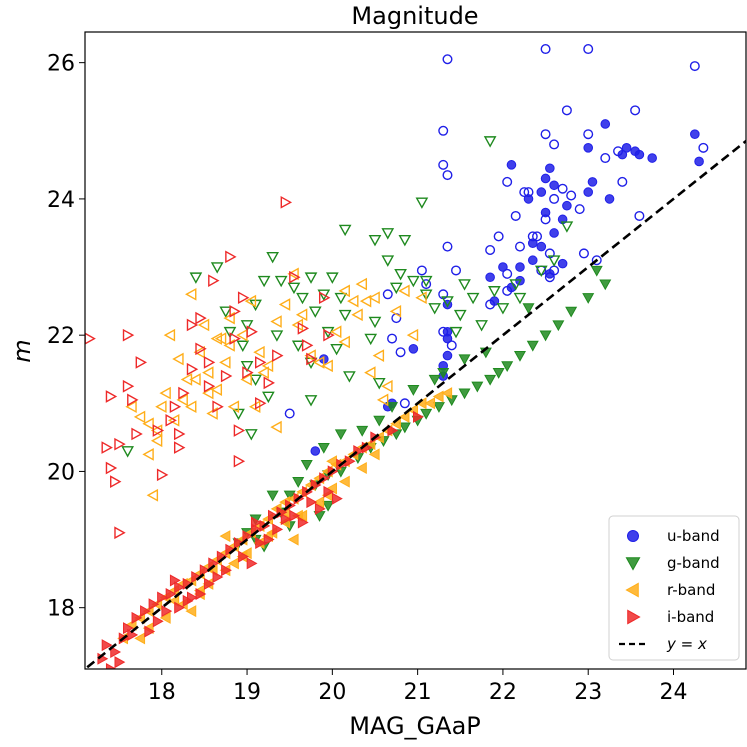 The width and height of the screenshot is (747, 747). What do you see at coordinates (418, 687) in the screenshot?
I see `x-axis-ticks: 18 19 20 21 22 23 24` at bounding box center [418, 687].